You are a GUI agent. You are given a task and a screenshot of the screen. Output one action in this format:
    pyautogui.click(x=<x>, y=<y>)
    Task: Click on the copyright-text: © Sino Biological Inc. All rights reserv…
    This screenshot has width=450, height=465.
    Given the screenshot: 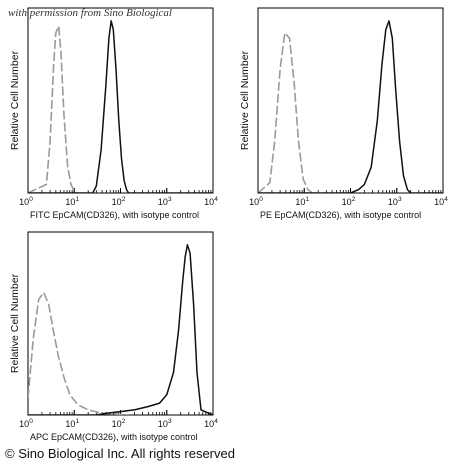 What is the action you would take?
    pyautogui.click(x=120, y=453)
    